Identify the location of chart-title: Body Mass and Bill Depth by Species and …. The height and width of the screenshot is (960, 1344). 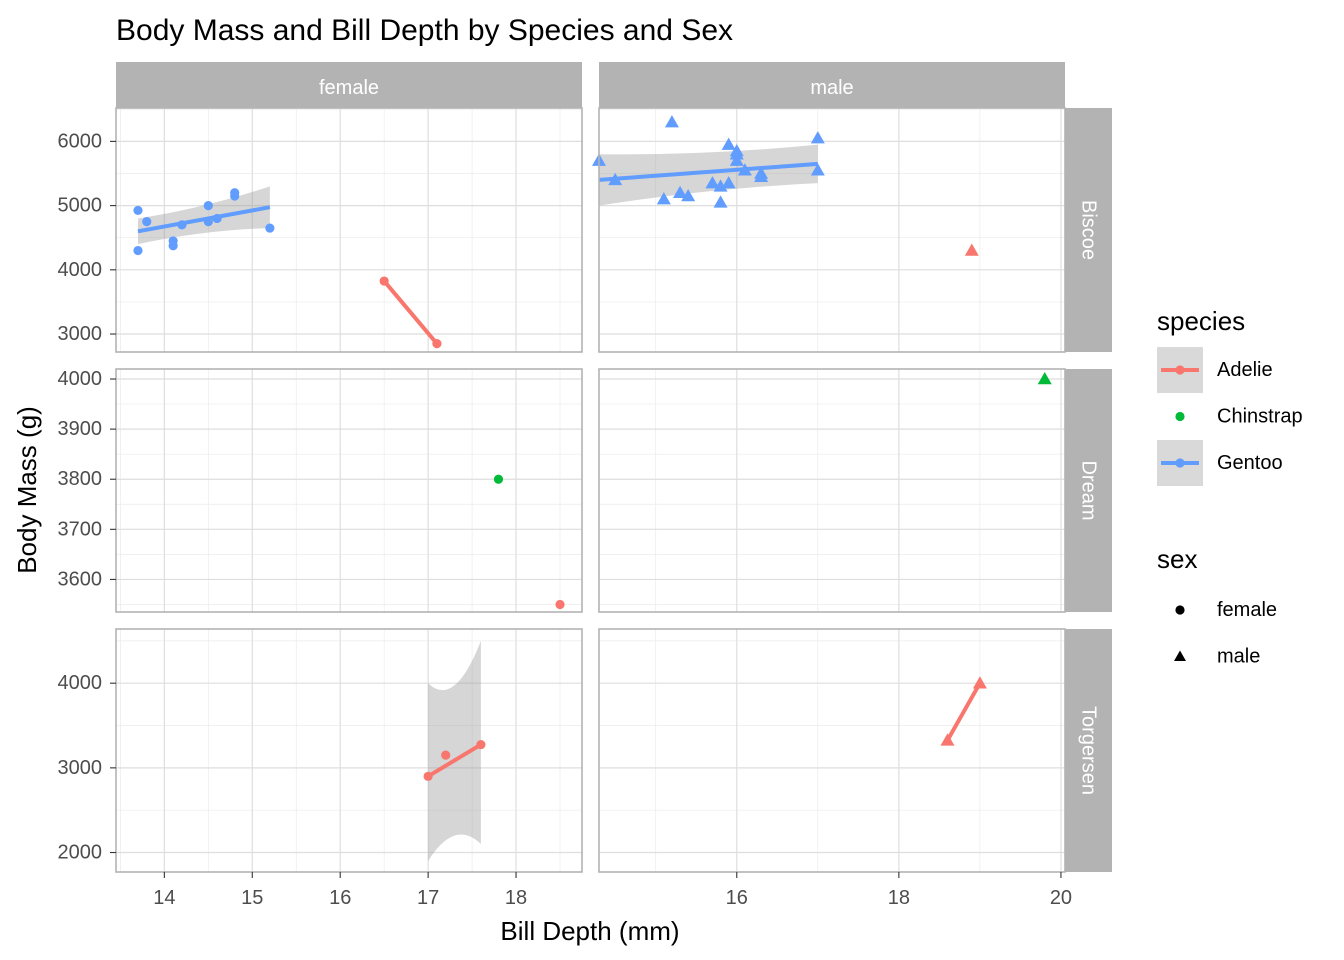
(424, 30).